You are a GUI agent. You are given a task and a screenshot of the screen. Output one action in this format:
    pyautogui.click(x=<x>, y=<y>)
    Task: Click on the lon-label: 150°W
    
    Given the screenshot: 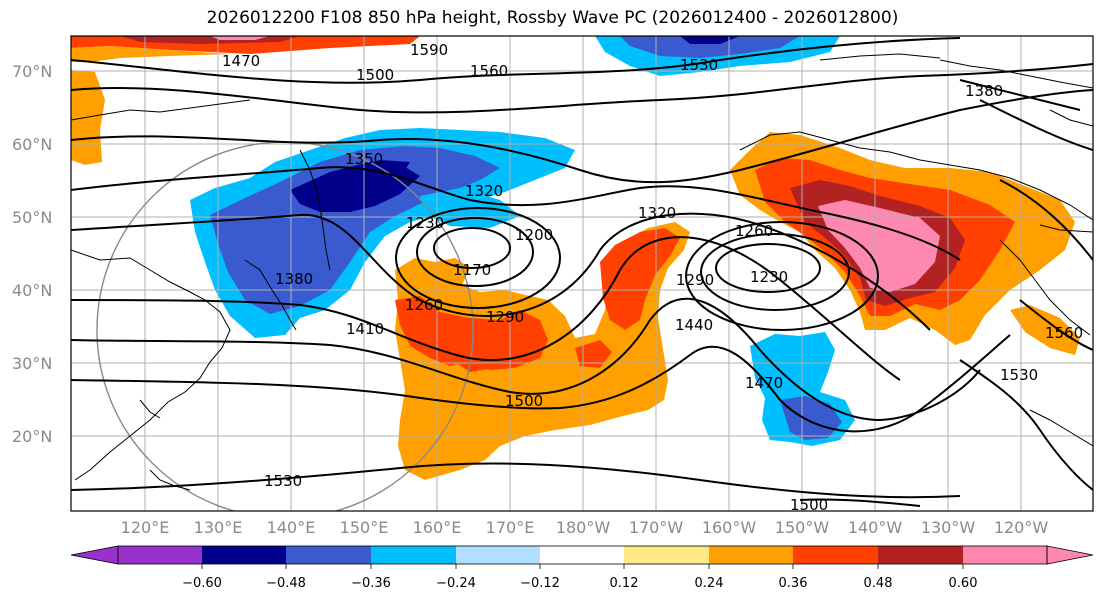 What is the action you would take?
    pyautogui.click(x=802, y=527)
    